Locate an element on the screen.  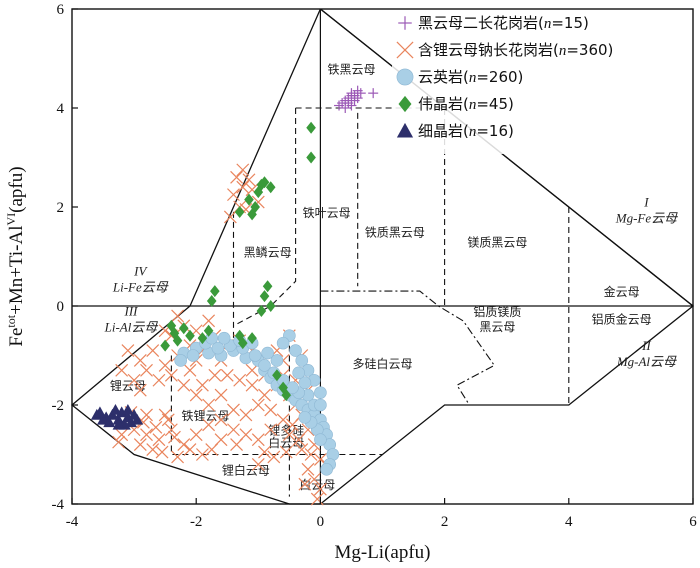
corner-label-name: Li-Fe云母 is located at coordinates (140, 287).